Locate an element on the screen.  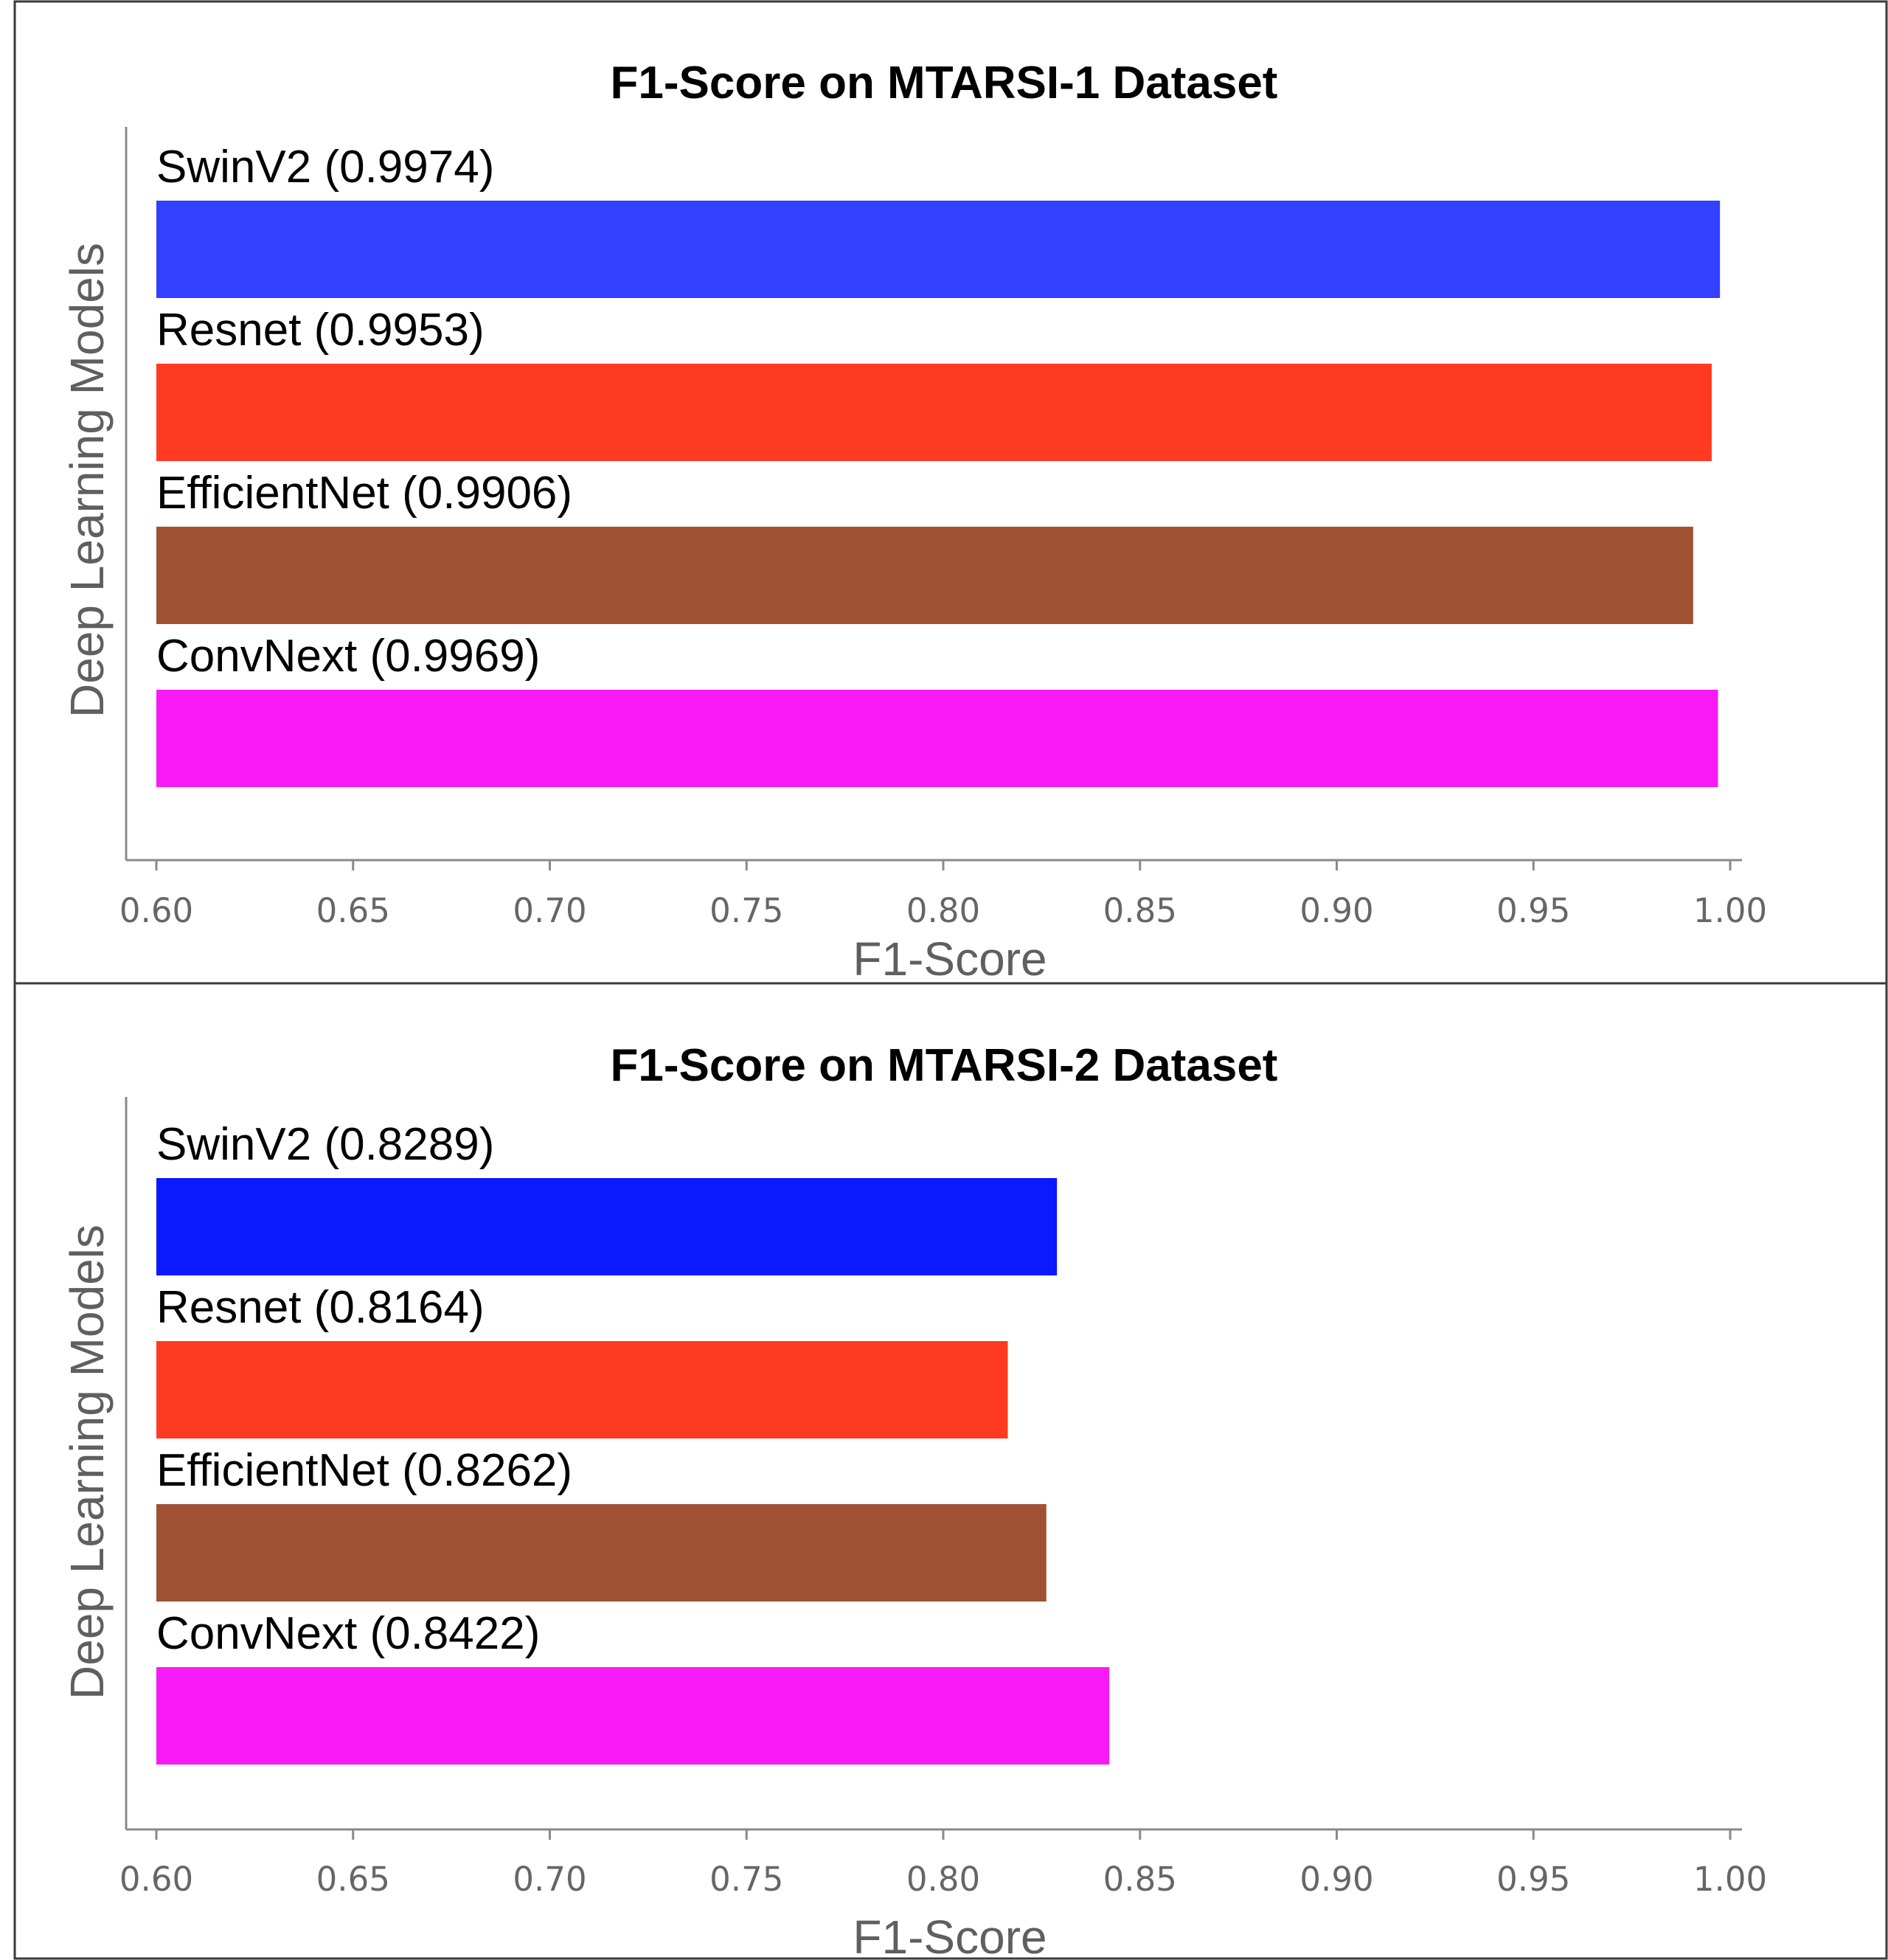
bar-label: SwinV2 (0.8289) is located at coordinates (325, 1144).